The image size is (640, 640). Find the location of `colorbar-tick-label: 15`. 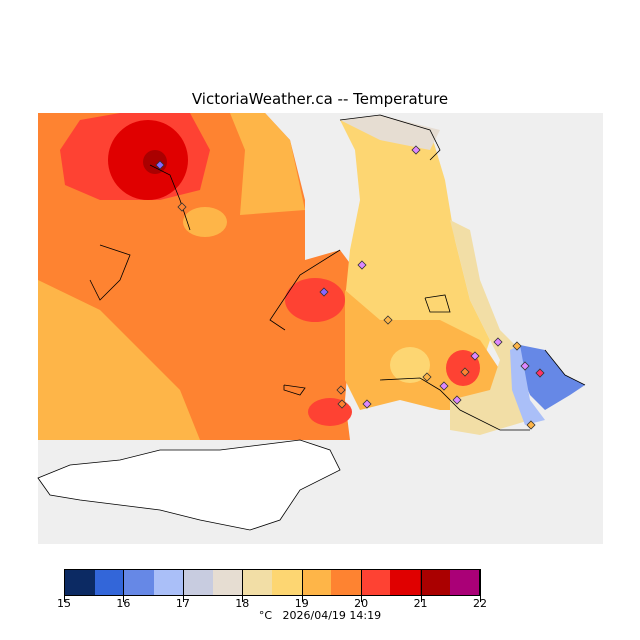

colorbar-tick-label: 15 is located at coordinates (64, 603).